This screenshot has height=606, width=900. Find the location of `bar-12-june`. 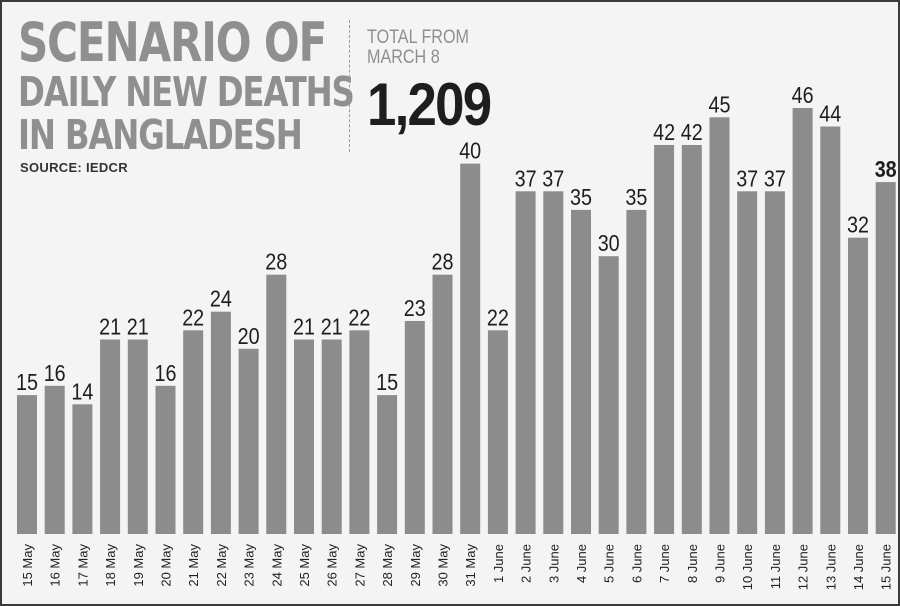

bar-12-june is located at coordinates (802, 321).